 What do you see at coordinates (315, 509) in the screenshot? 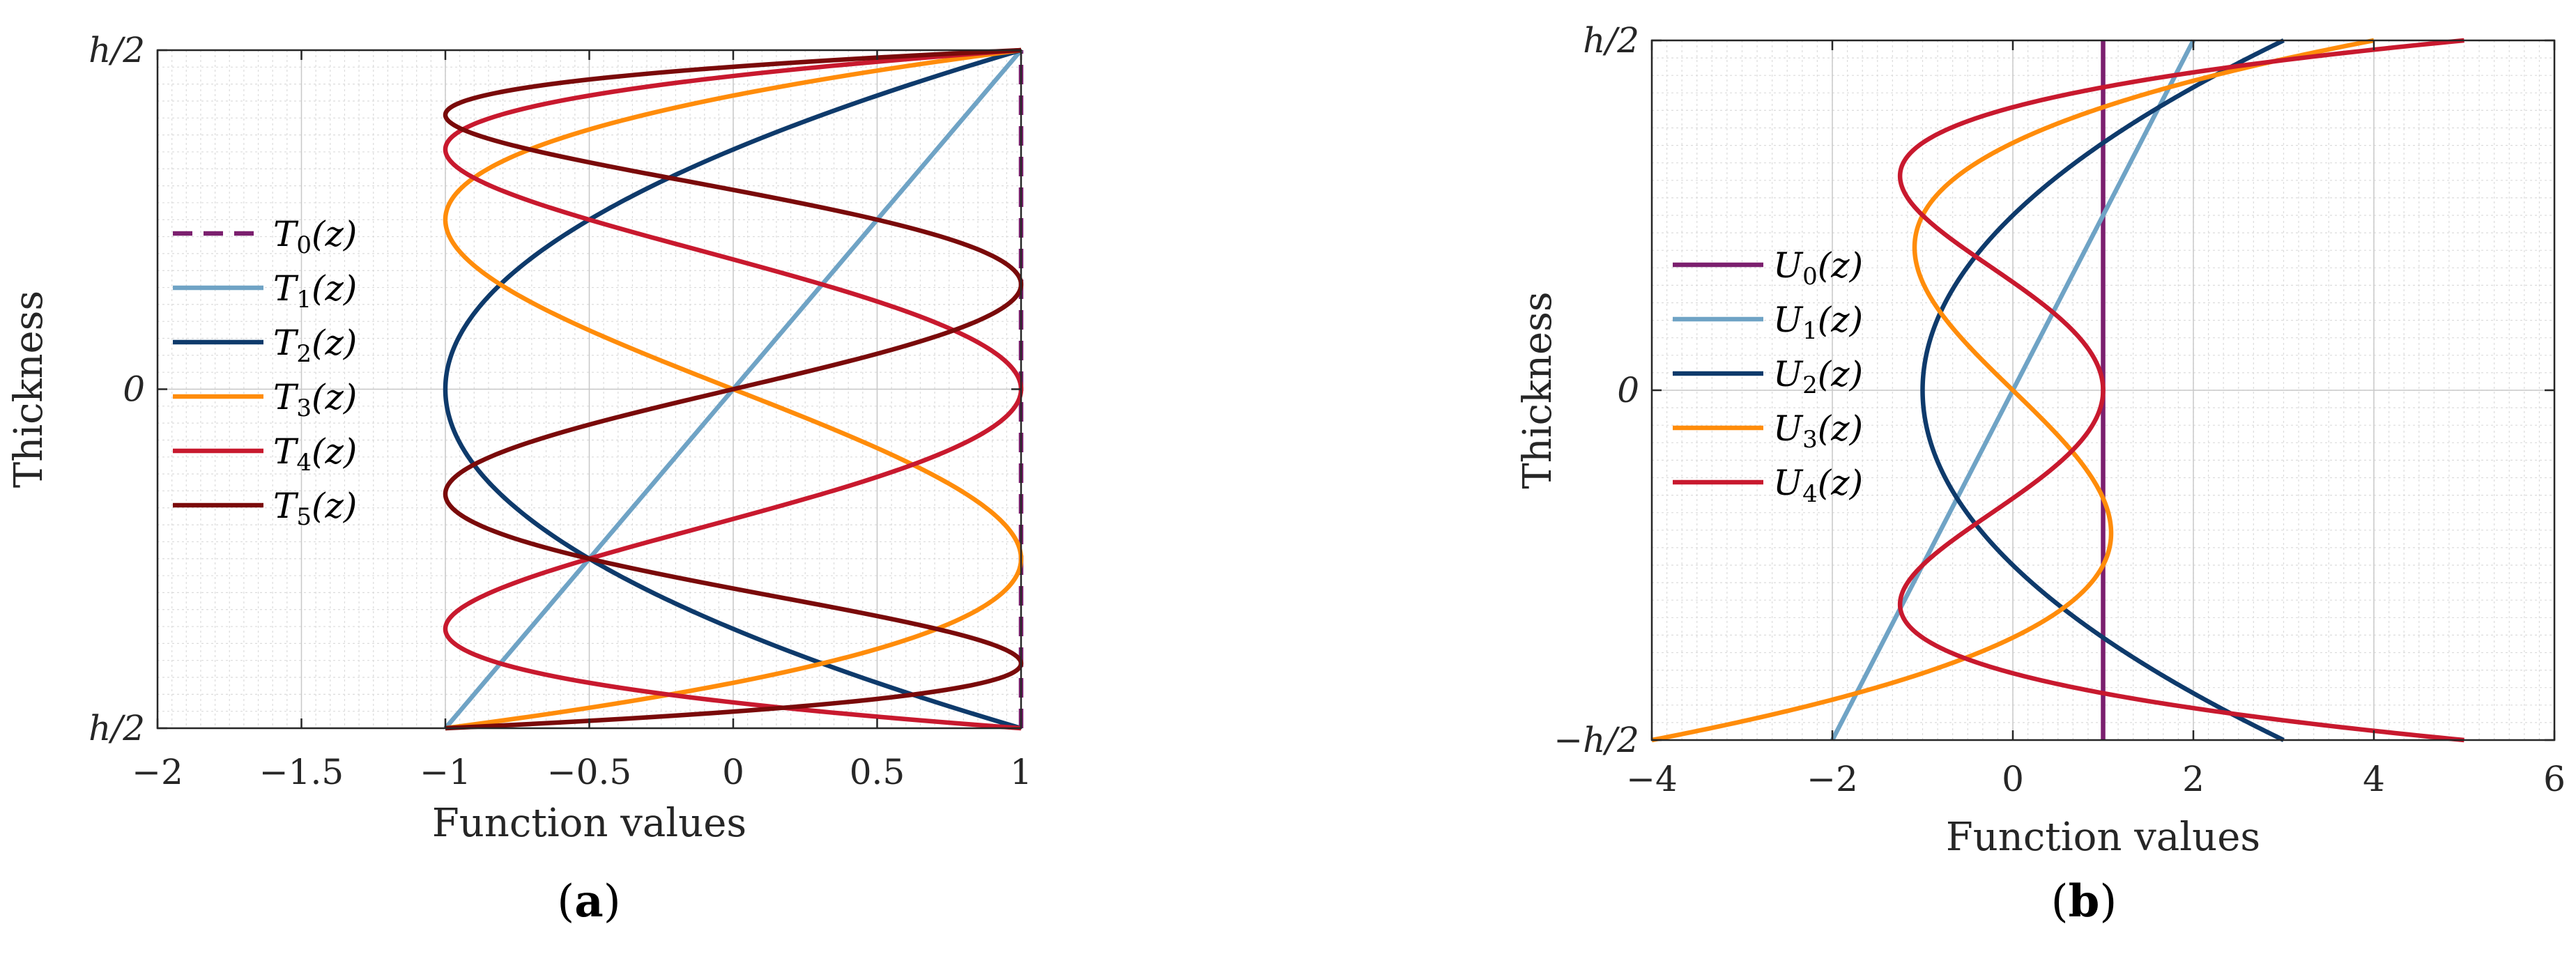
I see `panel-a-legend-label: T5(z)` at bounding box center [315, 509].